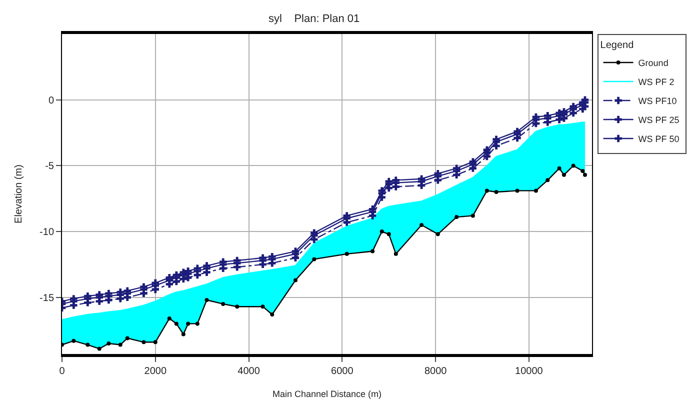  What do you see at coordinates (47, 298) in the screenshot?
I see `y-tick-label: -15` at bounding box center [47, 298].